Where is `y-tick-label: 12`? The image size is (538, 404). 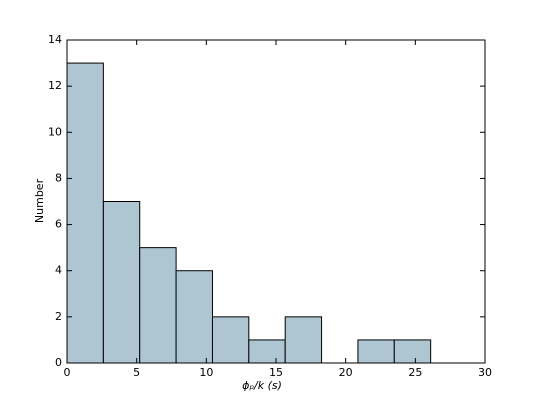
y-tick-label: 12 is located at coordinates (55, 85).